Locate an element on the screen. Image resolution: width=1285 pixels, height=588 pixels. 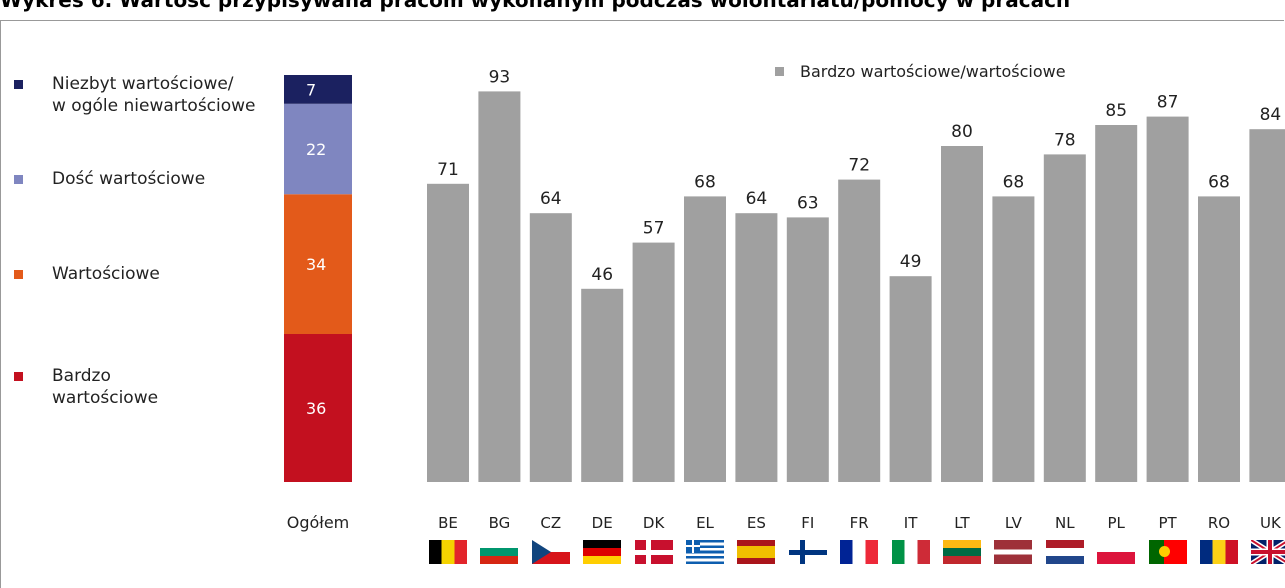
flag-be-icon is located at coordinates (448, 552).